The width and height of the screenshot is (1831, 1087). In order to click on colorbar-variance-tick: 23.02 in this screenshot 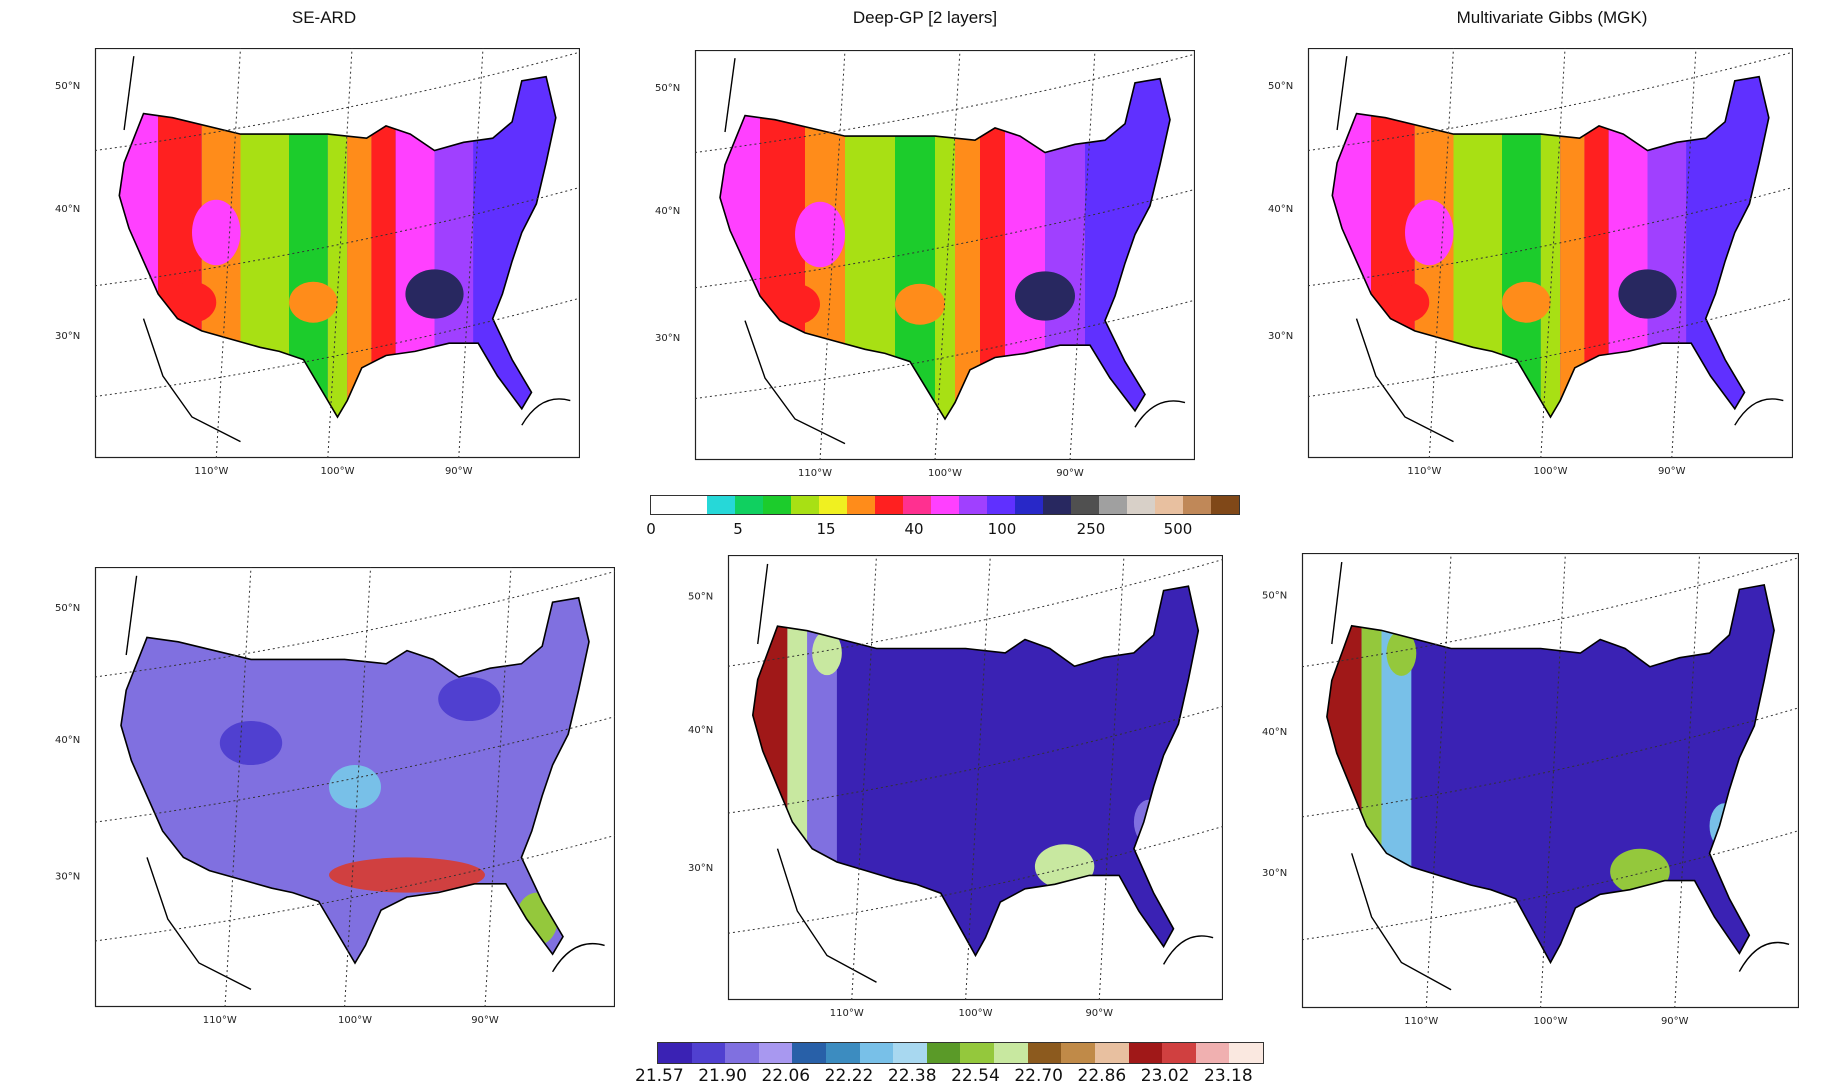, I will do `click(1165, 1076)`.